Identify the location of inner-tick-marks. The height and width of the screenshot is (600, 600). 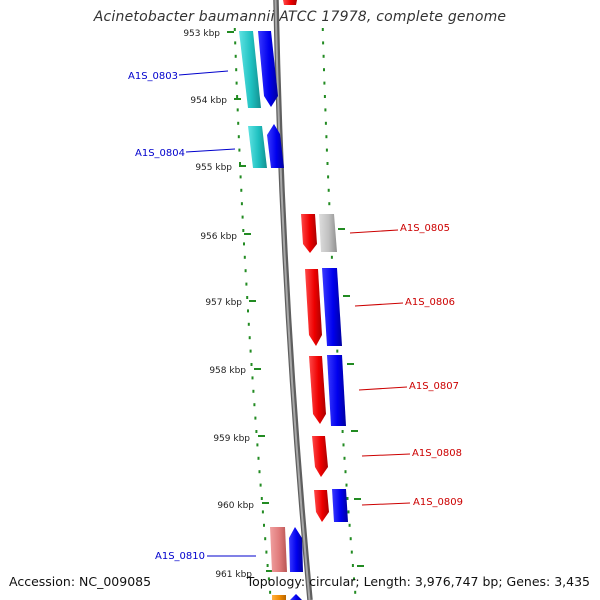
(252, 311).